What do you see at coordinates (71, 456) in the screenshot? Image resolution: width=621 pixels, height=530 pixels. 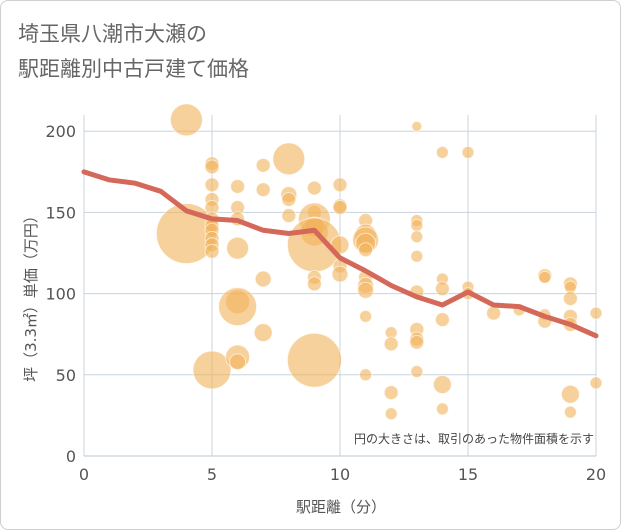 I see `y-tick-label: 0` at bounding box center [71, 456].